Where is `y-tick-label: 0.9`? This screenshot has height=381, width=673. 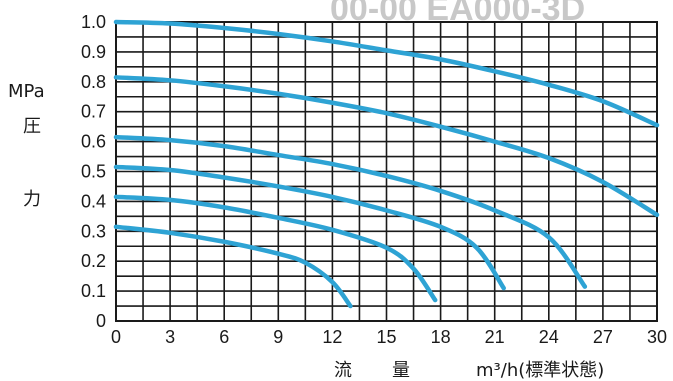
y-tick-label: 0.9 is located at coordinates (93, 52).